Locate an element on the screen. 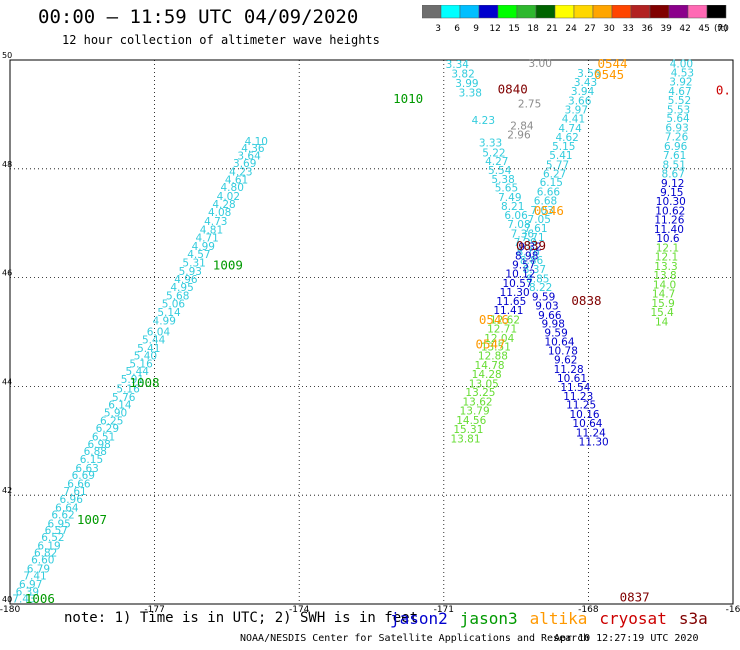  color-scale-label: 33 is located at coordinates (627, 29).